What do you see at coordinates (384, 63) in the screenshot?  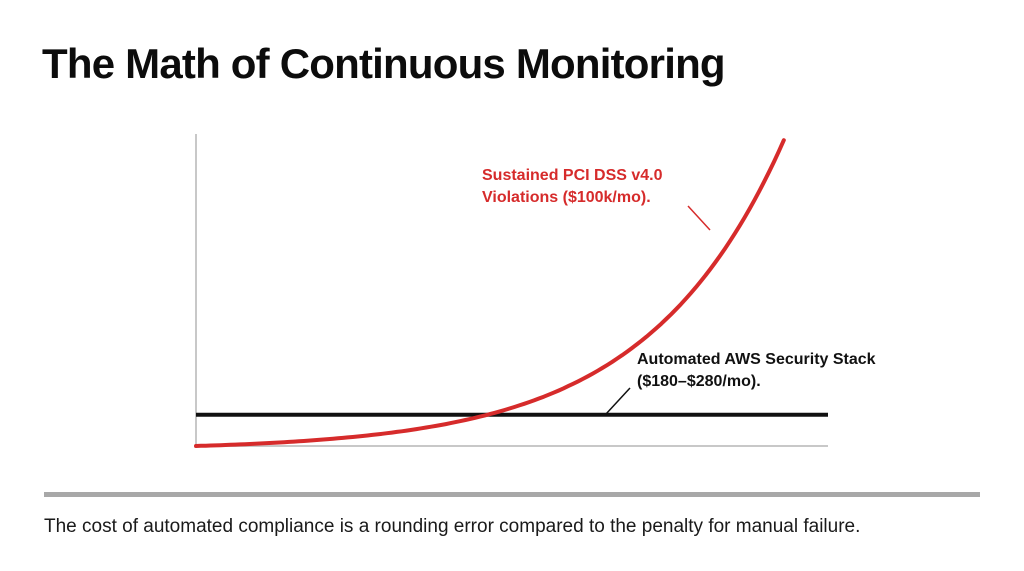 I see `slide-title: The Math of Continuous Monitoring` at bounding box center [384, 63].